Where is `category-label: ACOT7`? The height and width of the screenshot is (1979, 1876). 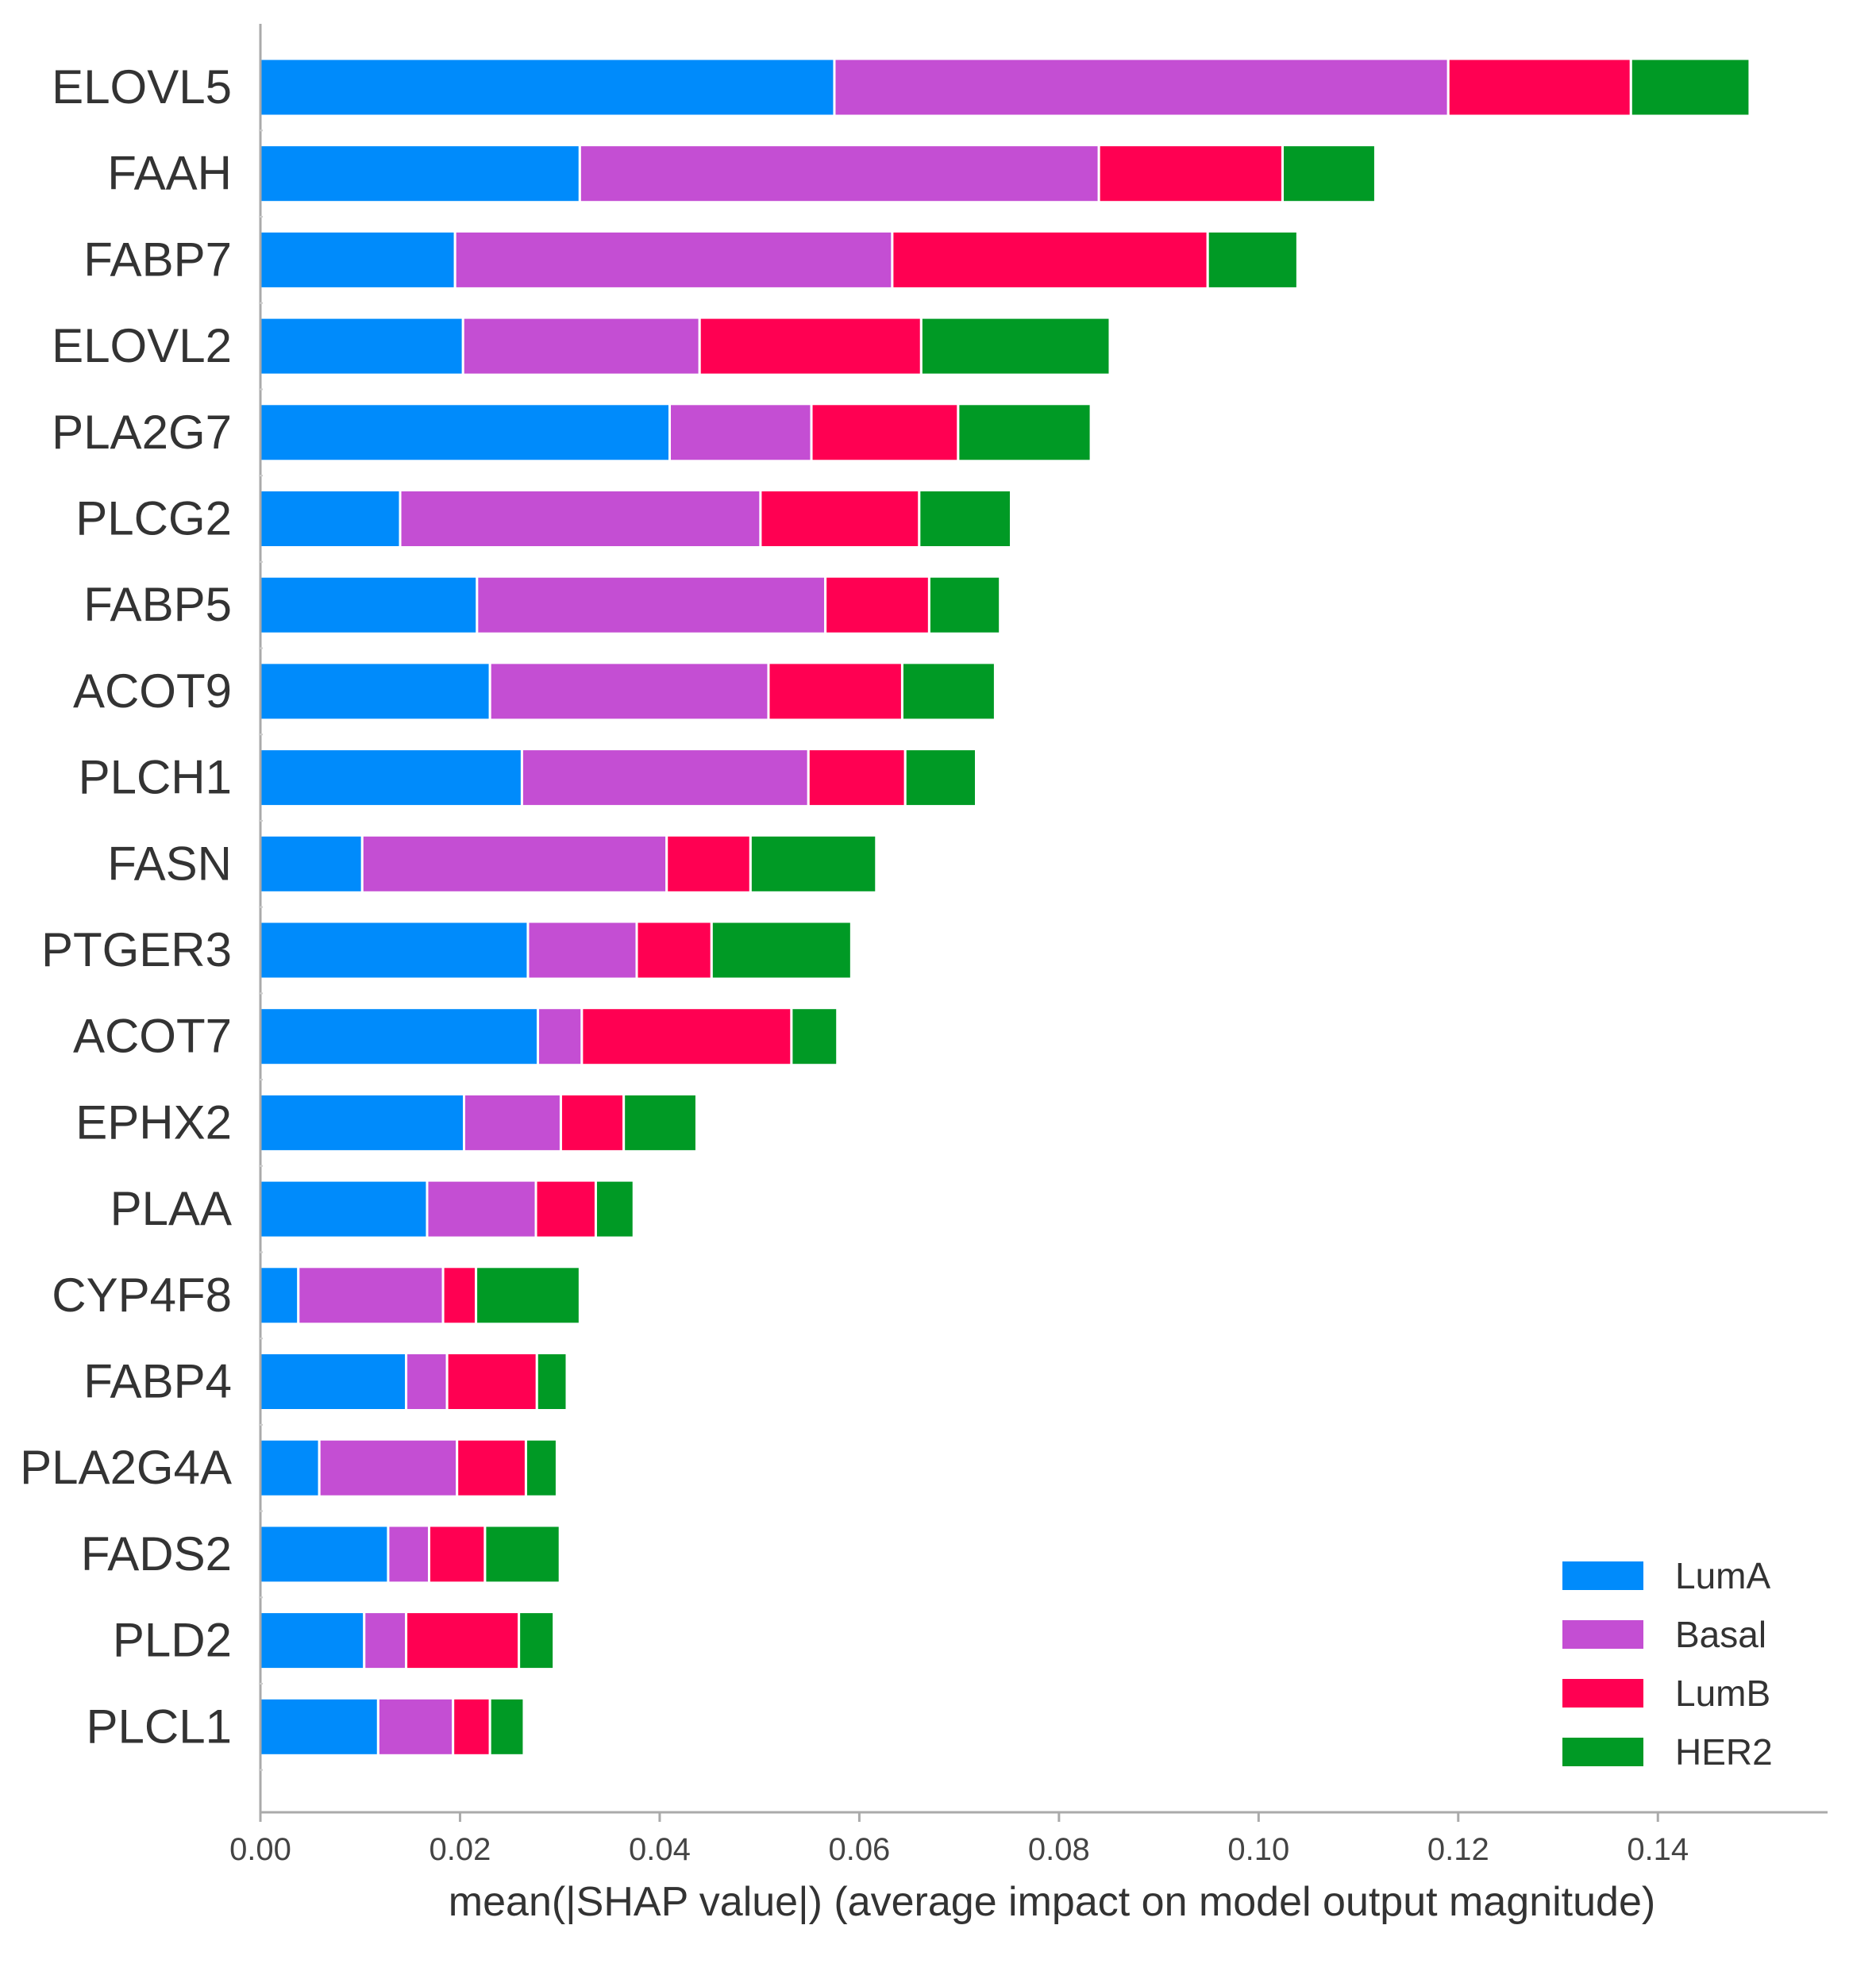
category-label: ACOT7 is located at coordinates (152, 1036).